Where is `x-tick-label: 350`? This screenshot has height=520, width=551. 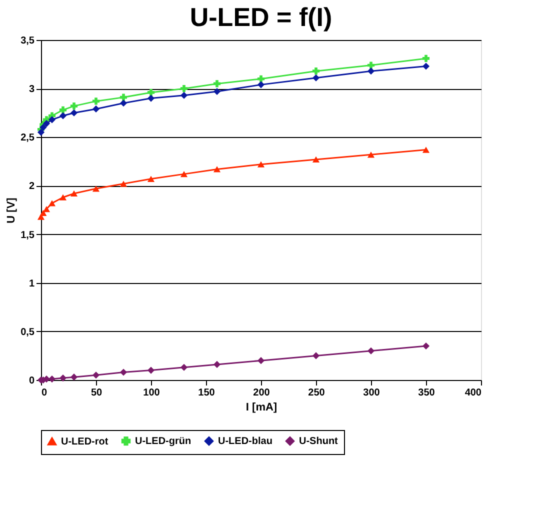 x-tick-label: 350 is located at coordinates (427, 393).